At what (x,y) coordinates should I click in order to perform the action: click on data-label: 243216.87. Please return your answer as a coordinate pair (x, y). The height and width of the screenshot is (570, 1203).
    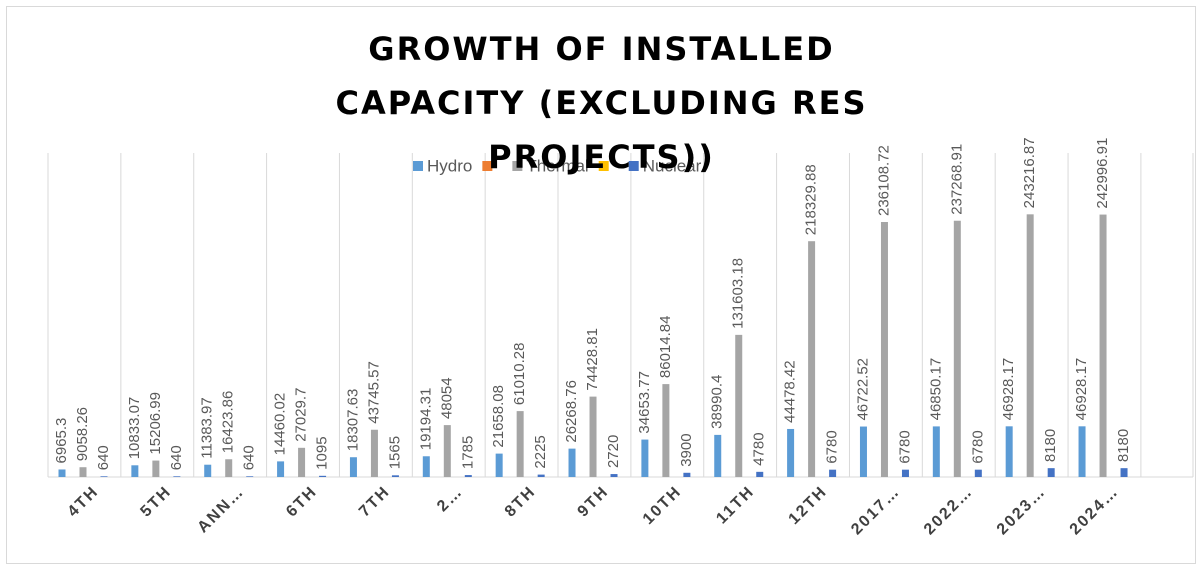
    Looking at the image, I should click on (1029, 172).